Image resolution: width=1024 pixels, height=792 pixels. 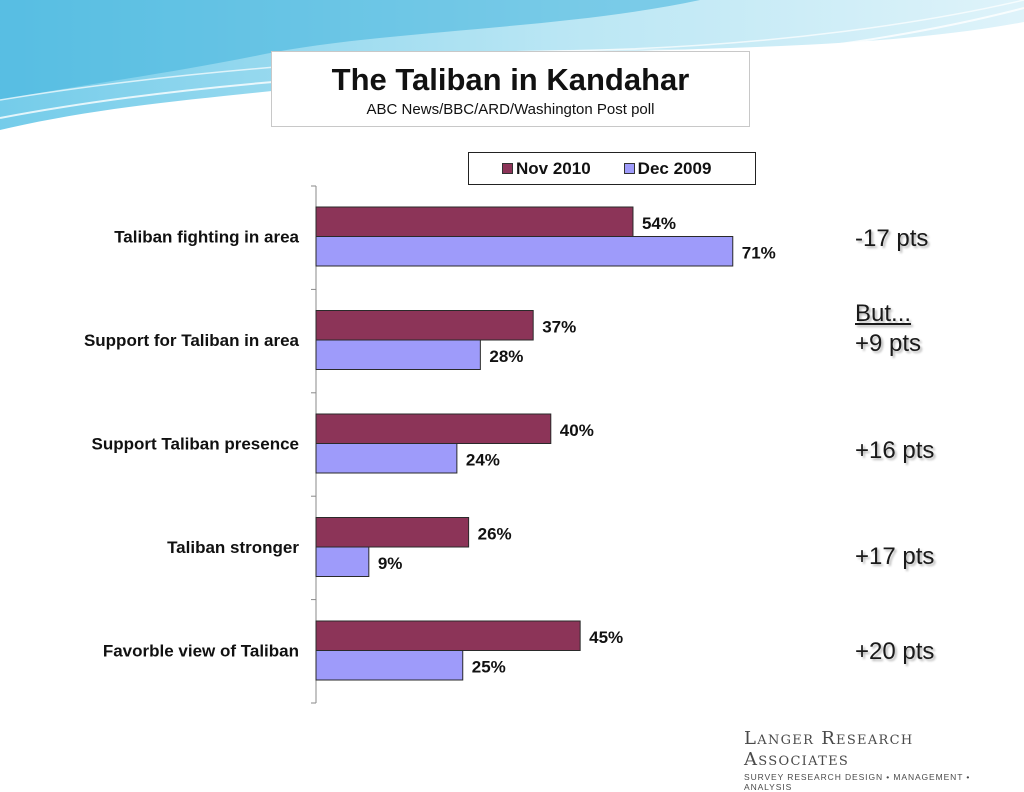 What do you see at coordinates (390, 563) in the screenshot?
I see `value-label-dec-2009-taliban-stronger: 9%` at bounding box center [390, 563].